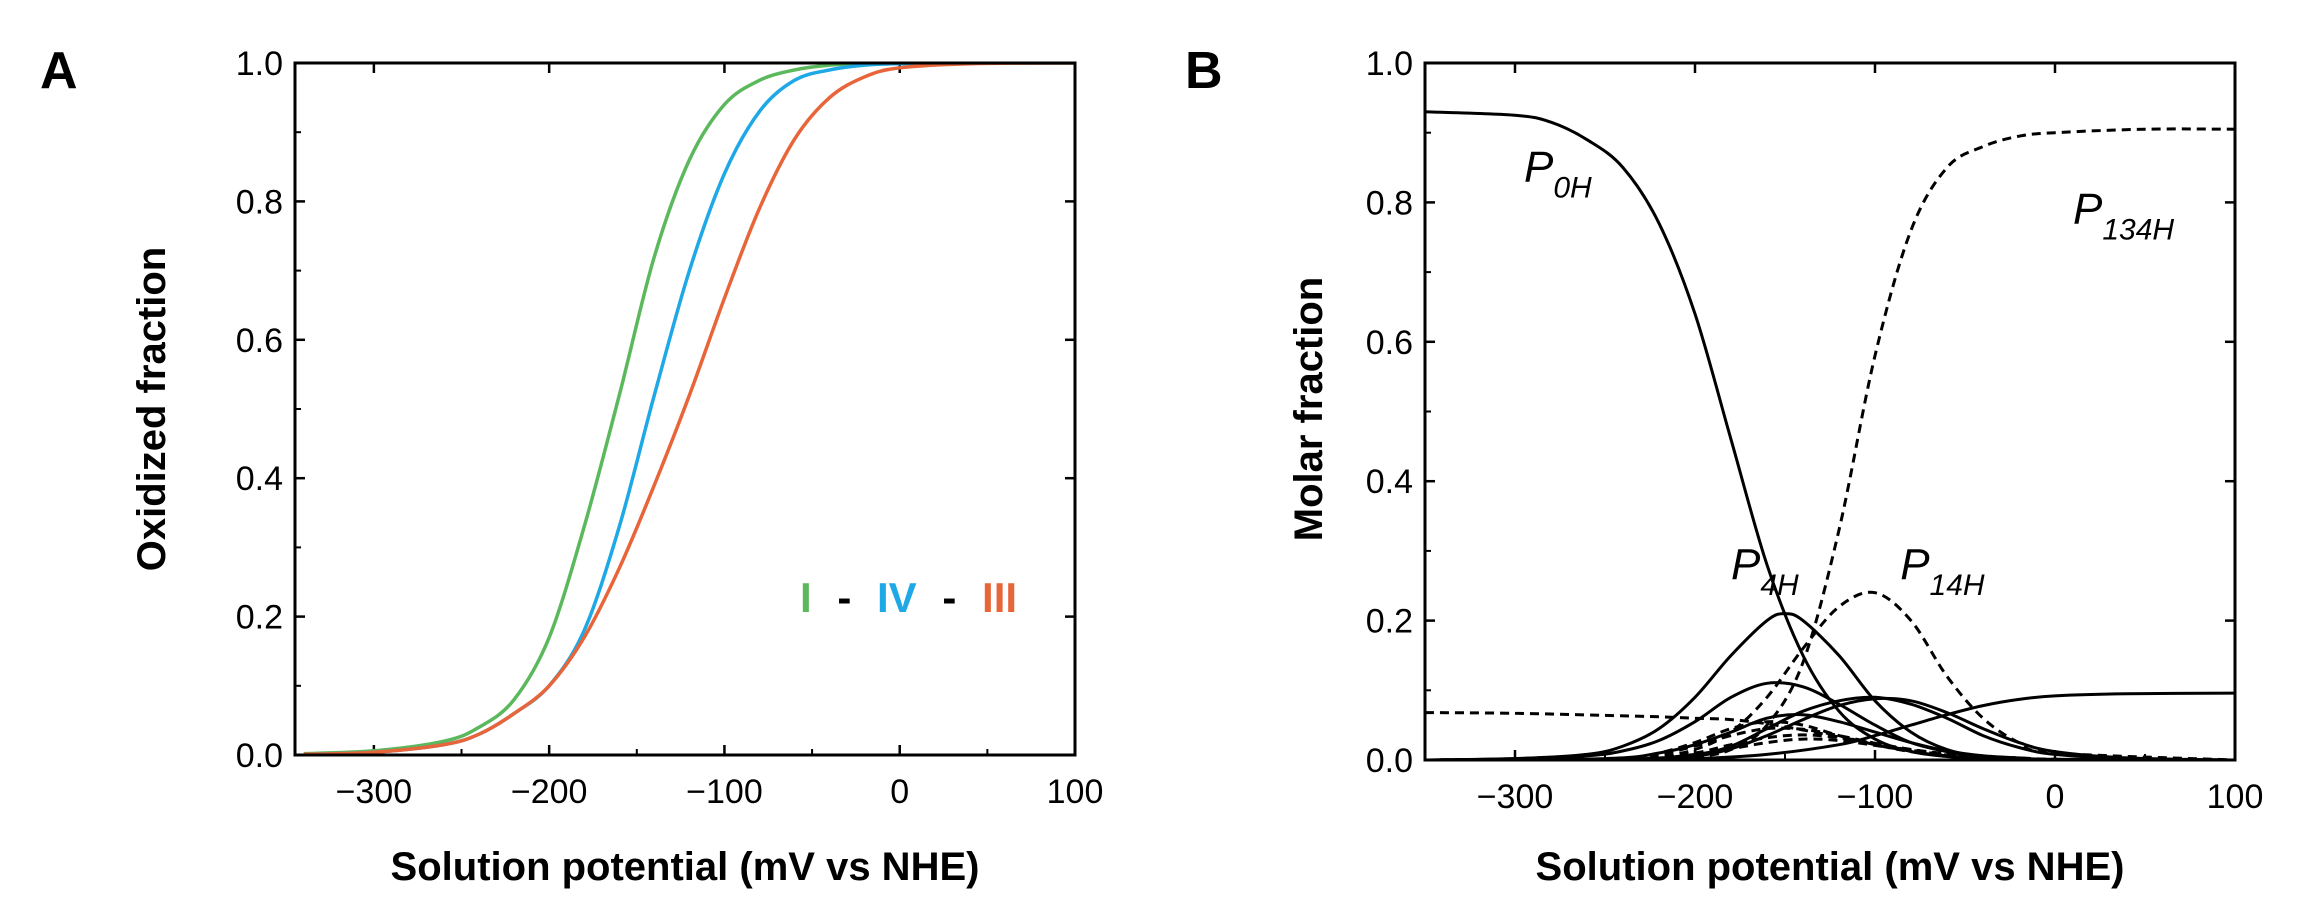 The image size is (2302, 924). What do you see at coordinates (1830, 867) in the screenshot?
I see `panel-b-x-axis-label: Solution potential (mV vs NHE)` at bounding box center [1830, 867].